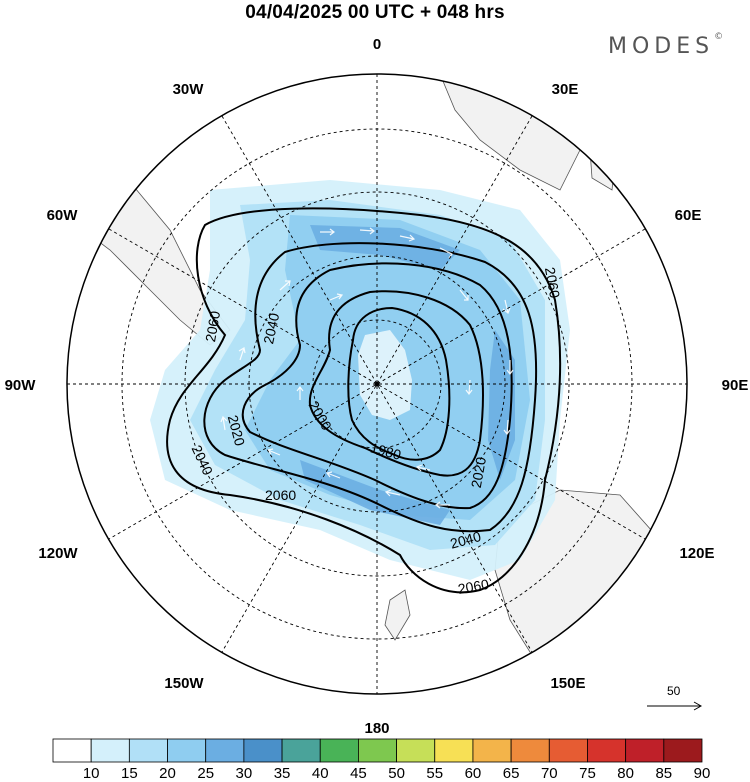  I want to click on wind-band-30-north, so click(385, 247).